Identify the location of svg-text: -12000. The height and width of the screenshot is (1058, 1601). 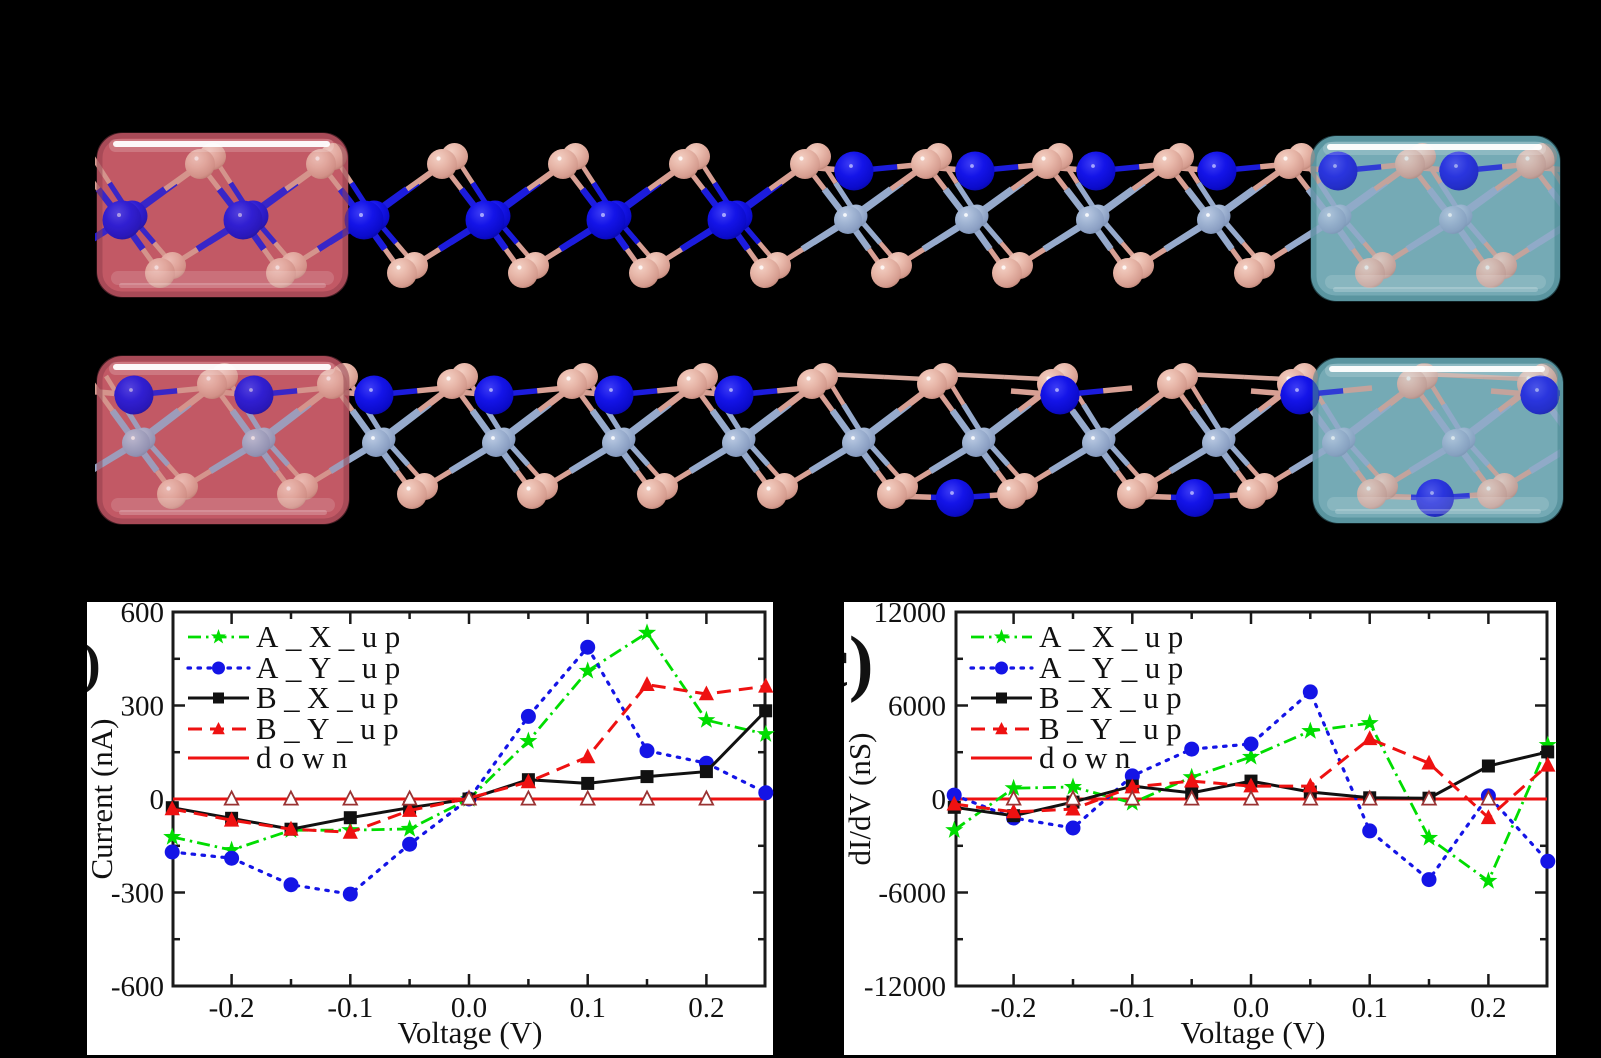
(905, 987).